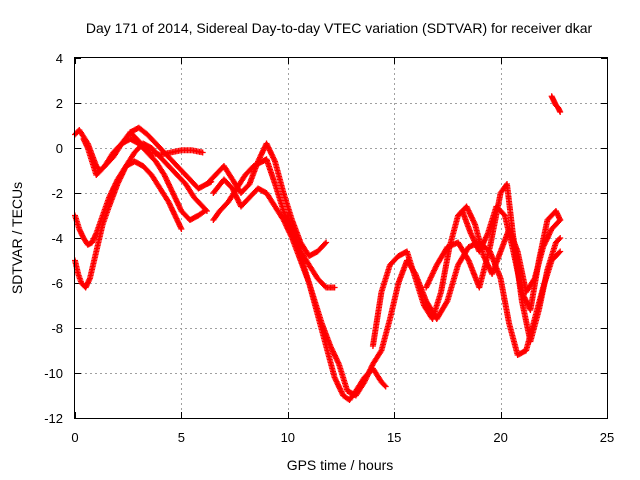  Describe the element at coordinates (299, 289) in the screenshot. I see `series-pass-f` at that location.